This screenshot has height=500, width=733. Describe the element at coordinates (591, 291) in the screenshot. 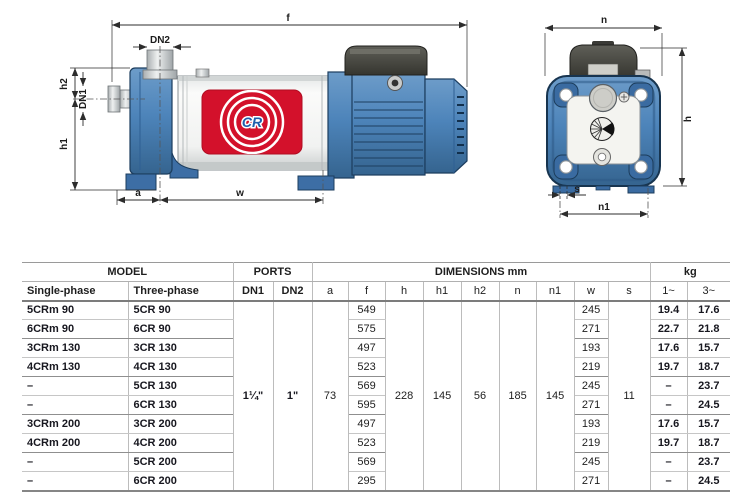

I see `col-header-w: w` at that location.